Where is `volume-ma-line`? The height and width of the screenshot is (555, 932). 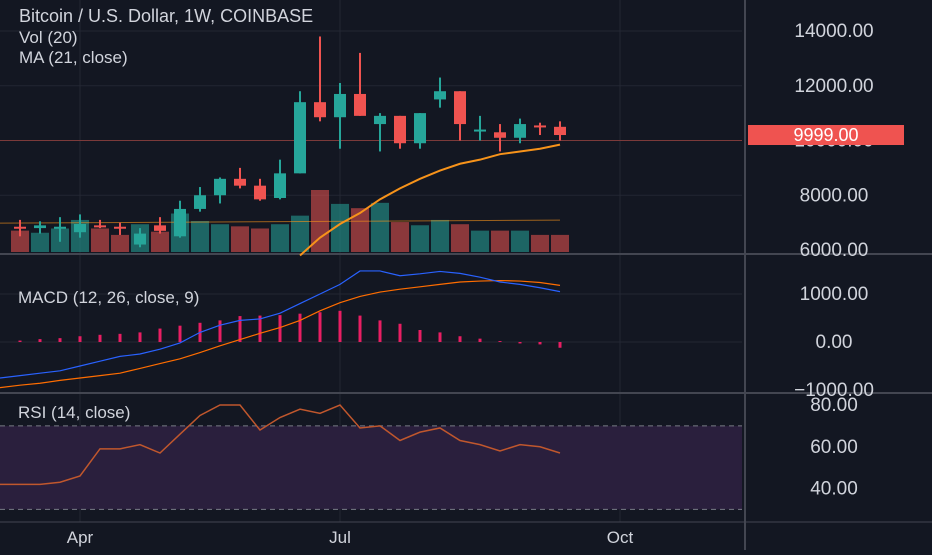
volume-ma-line is located at coordinates (280, 221).